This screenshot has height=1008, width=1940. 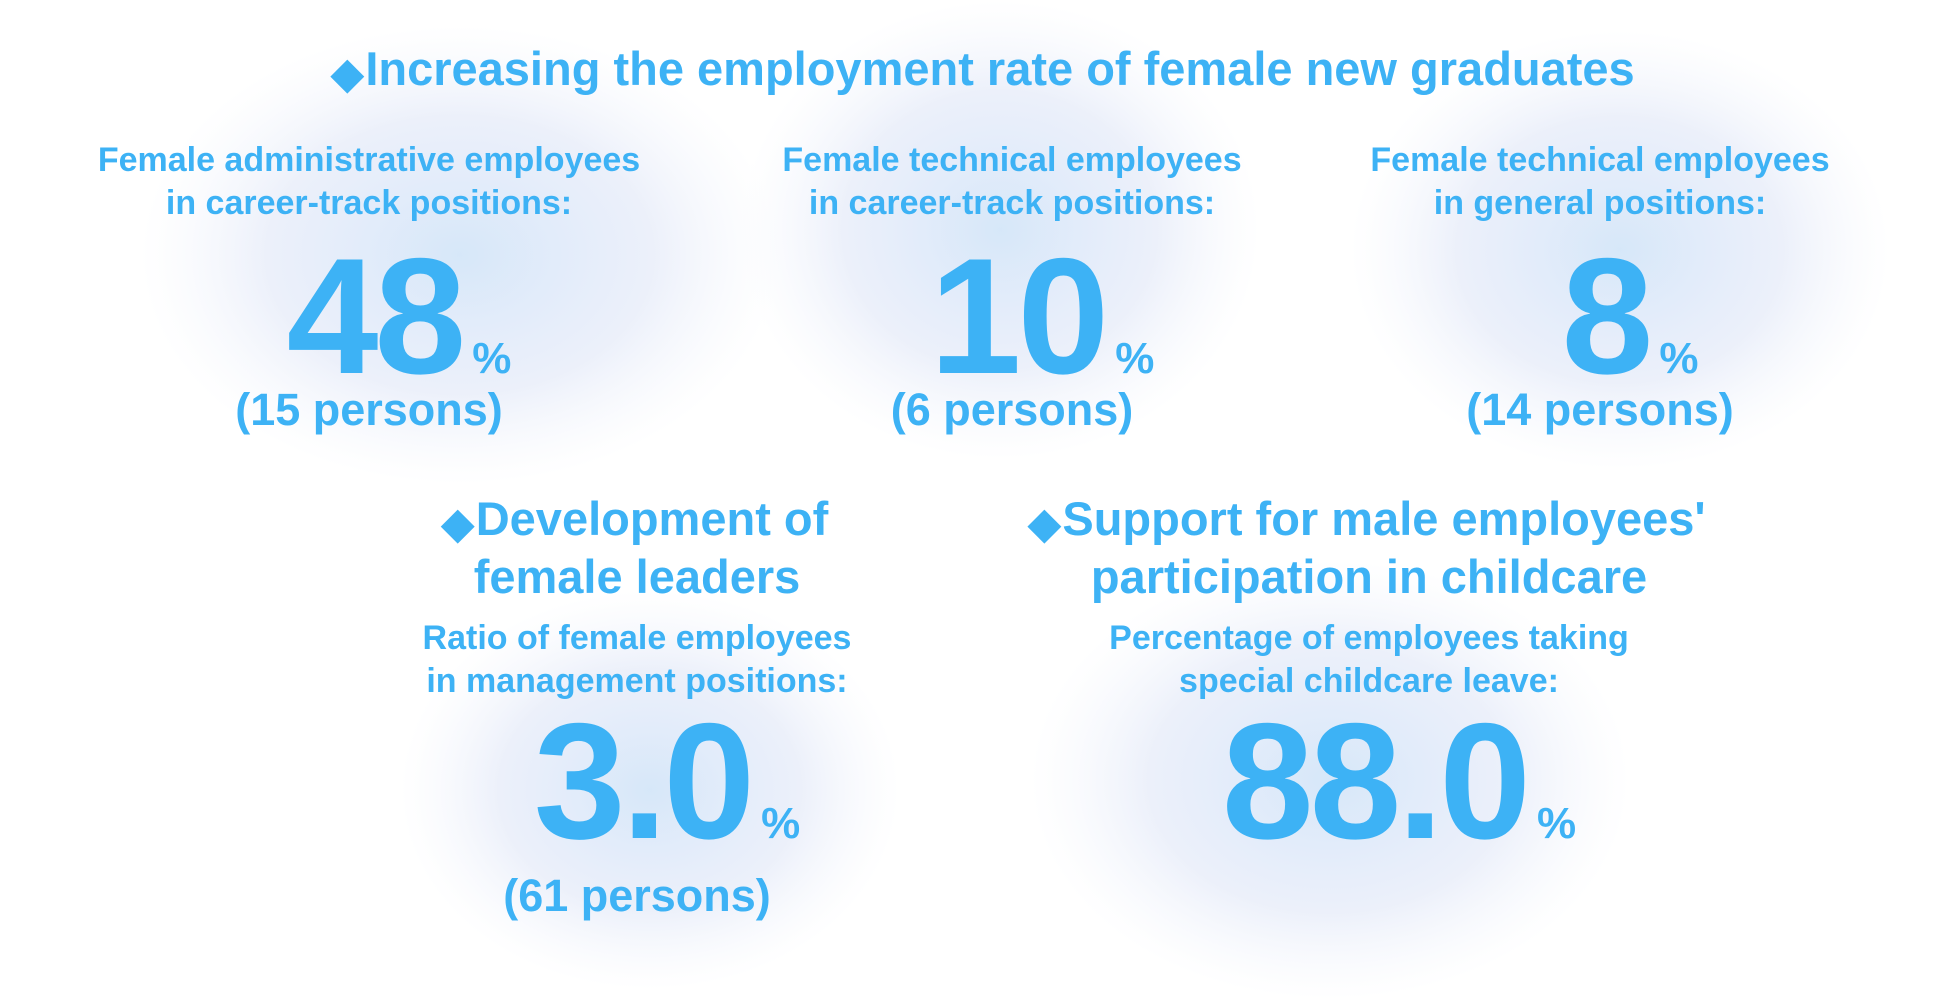 What do you see at coordinates (1600, 203) in the screenshot?
I see `stat-label: in general positions:` at bounding box center [1600, 203].